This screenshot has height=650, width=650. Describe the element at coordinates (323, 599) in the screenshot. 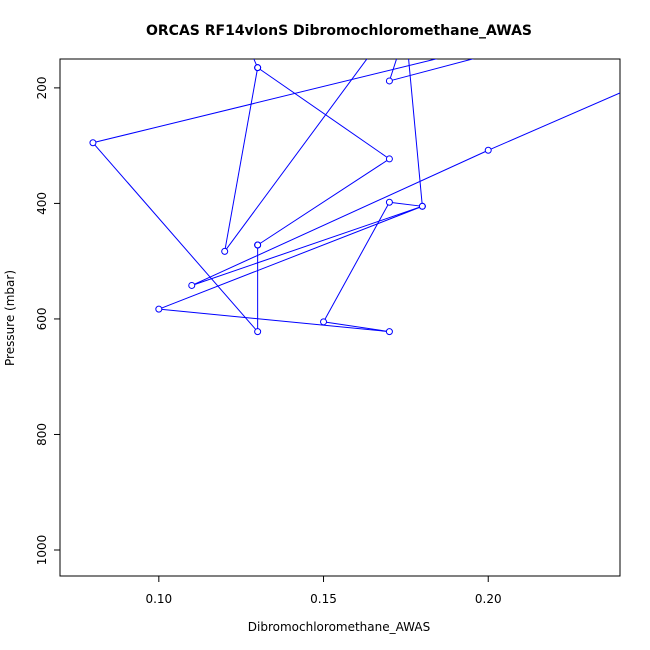

I see `x-tick-label: 0.15` at that location.